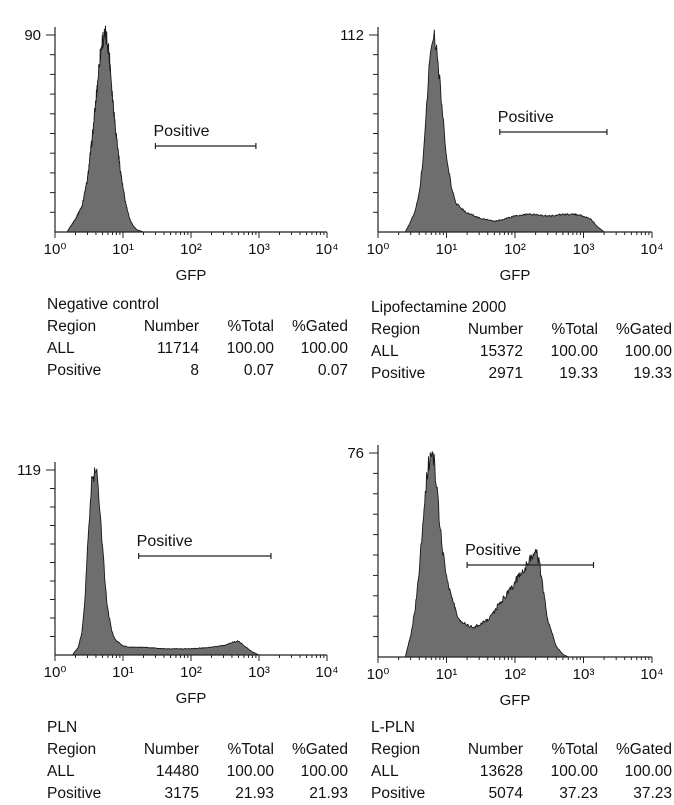 The image size is (674, 805). I want to click on condition-label: PLN, so click(62, 727).